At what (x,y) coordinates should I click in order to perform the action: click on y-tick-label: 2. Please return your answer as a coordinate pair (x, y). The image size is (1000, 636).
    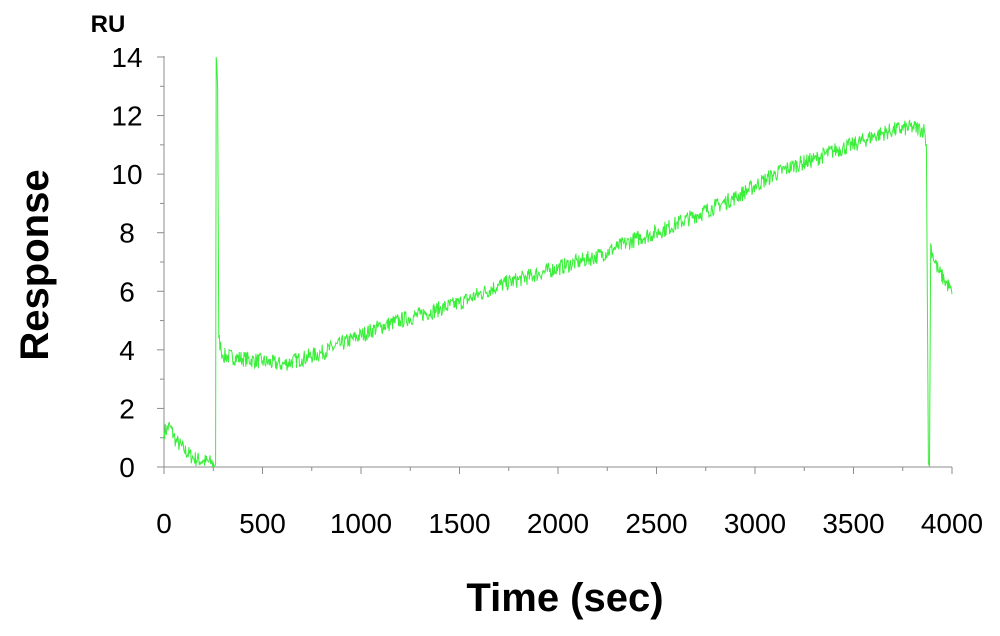
    Looking at the image, I should click on (127, 408).